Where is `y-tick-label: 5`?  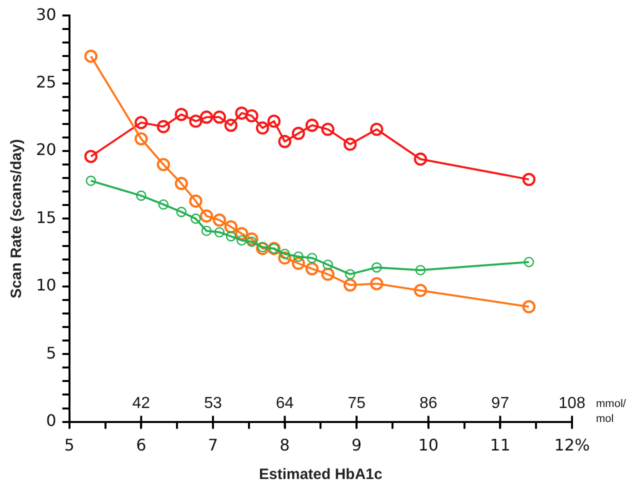
y-tick-label: 5 is located at coordinates (51, 352).